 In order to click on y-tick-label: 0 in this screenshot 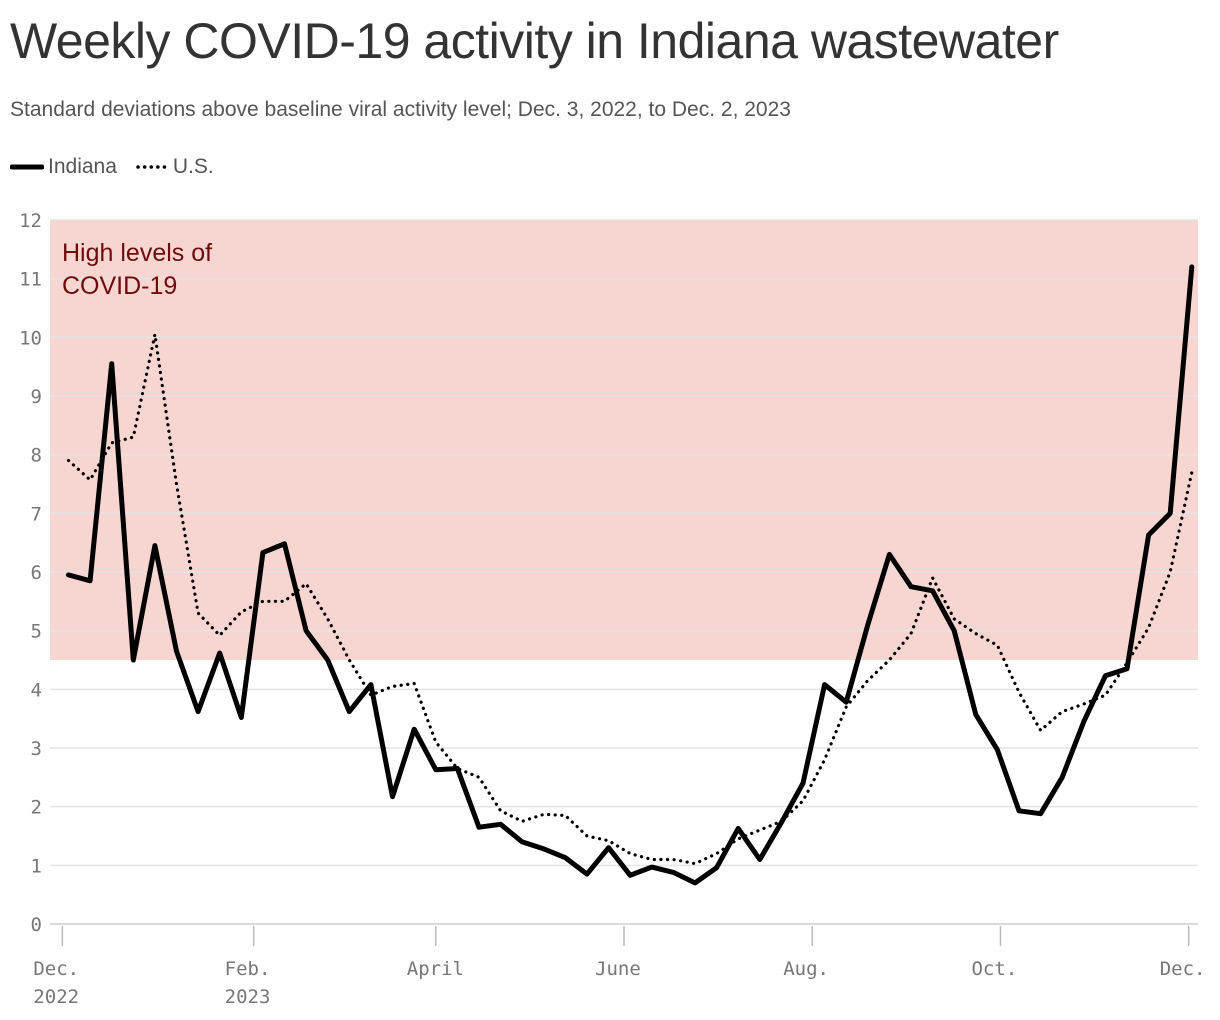, I will do `click(36, 925)`.